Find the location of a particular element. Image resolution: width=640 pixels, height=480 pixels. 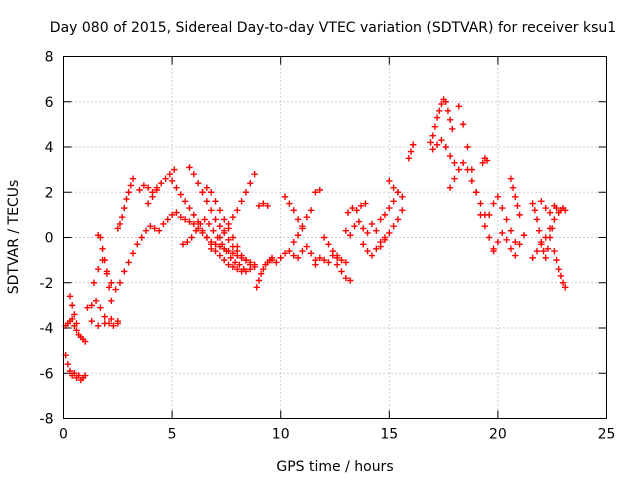

series-s45 is located at coordinates (561, 210).